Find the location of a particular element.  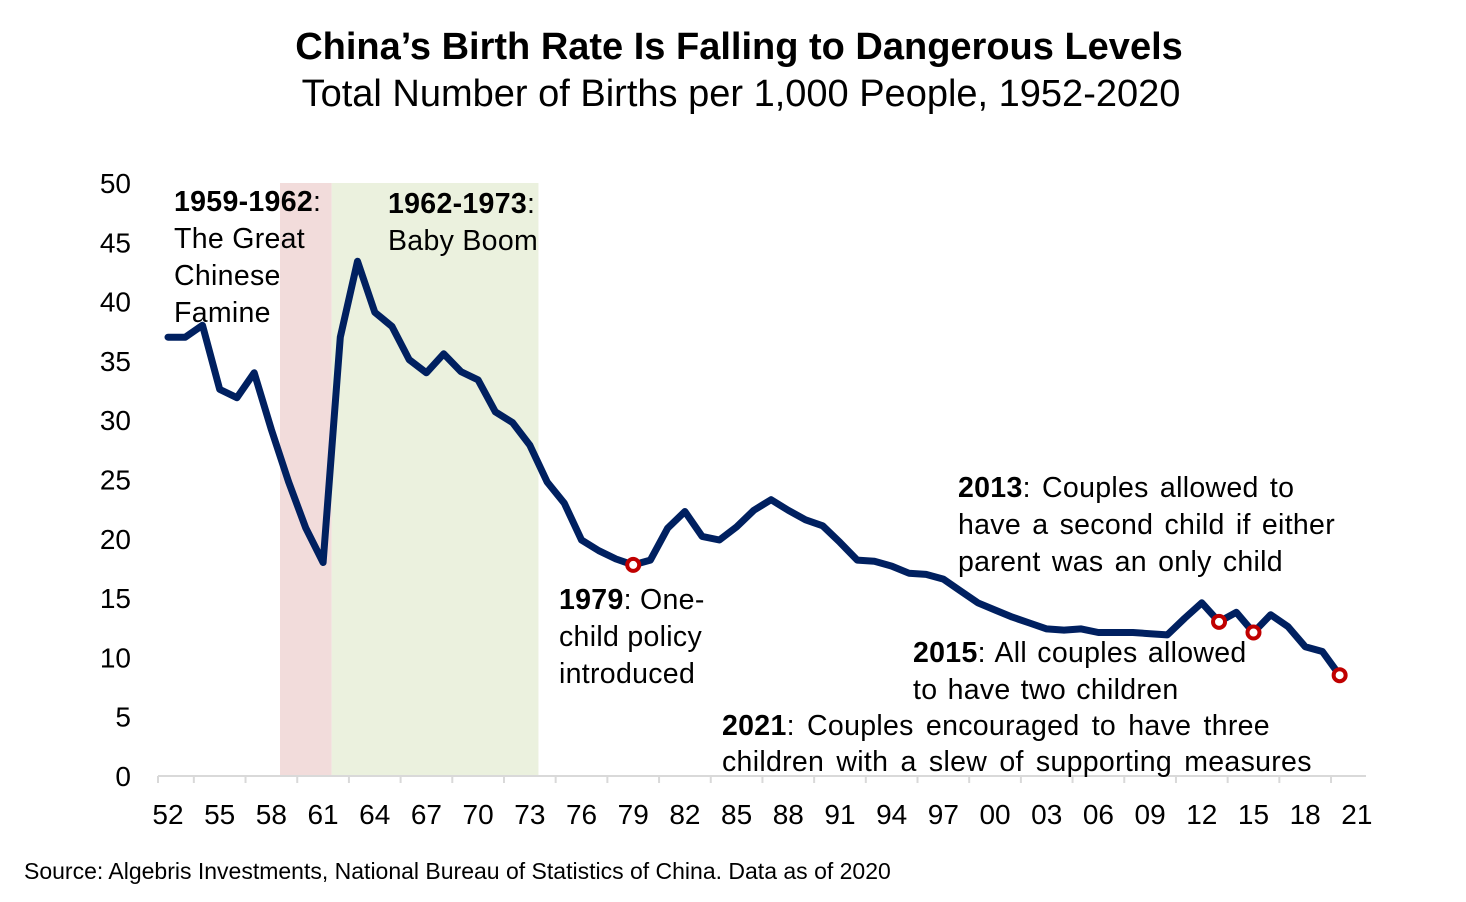

x-tick-label: 97 is located at coordinates (943, 814).